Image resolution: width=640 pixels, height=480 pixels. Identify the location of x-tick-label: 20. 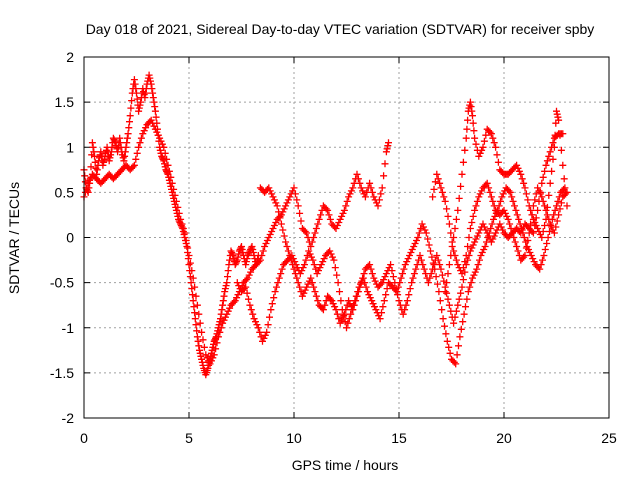
(504, 438).